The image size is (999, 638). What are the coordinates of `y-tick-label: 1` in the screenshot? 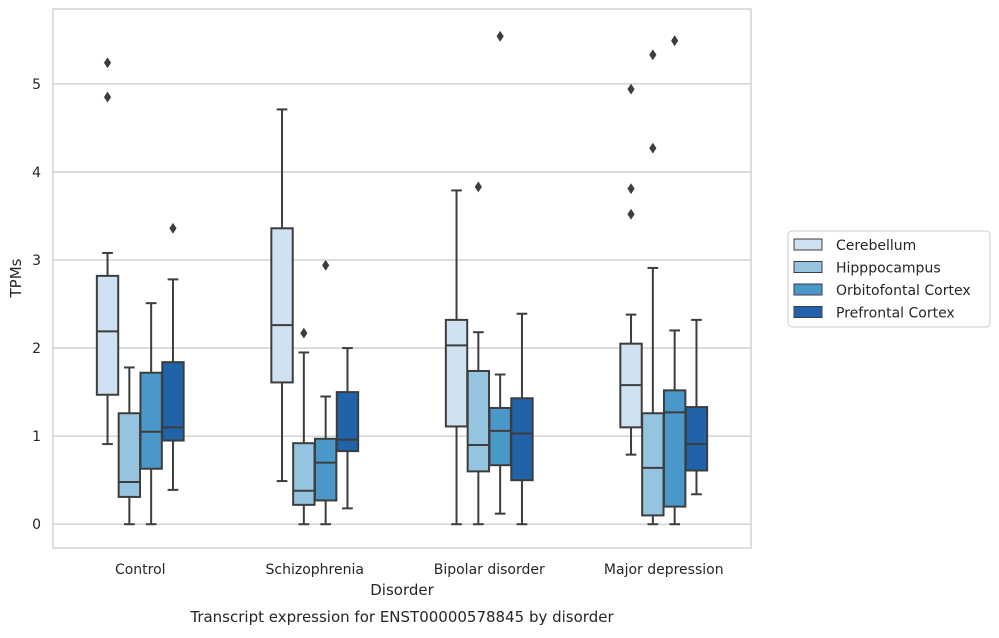 It's located at (36, 437).